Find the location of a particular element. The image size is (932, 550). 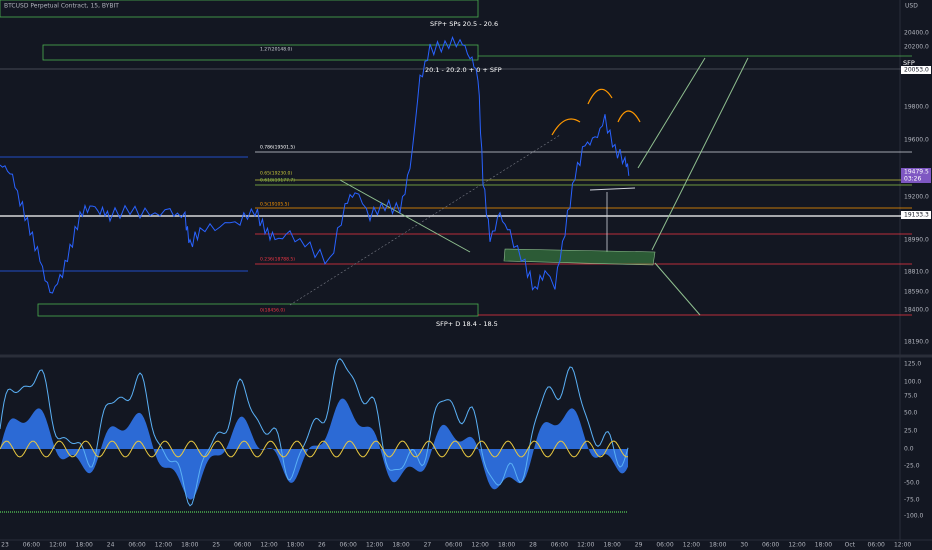

price-label: 18990.0 is located at coordinates (916, 240).